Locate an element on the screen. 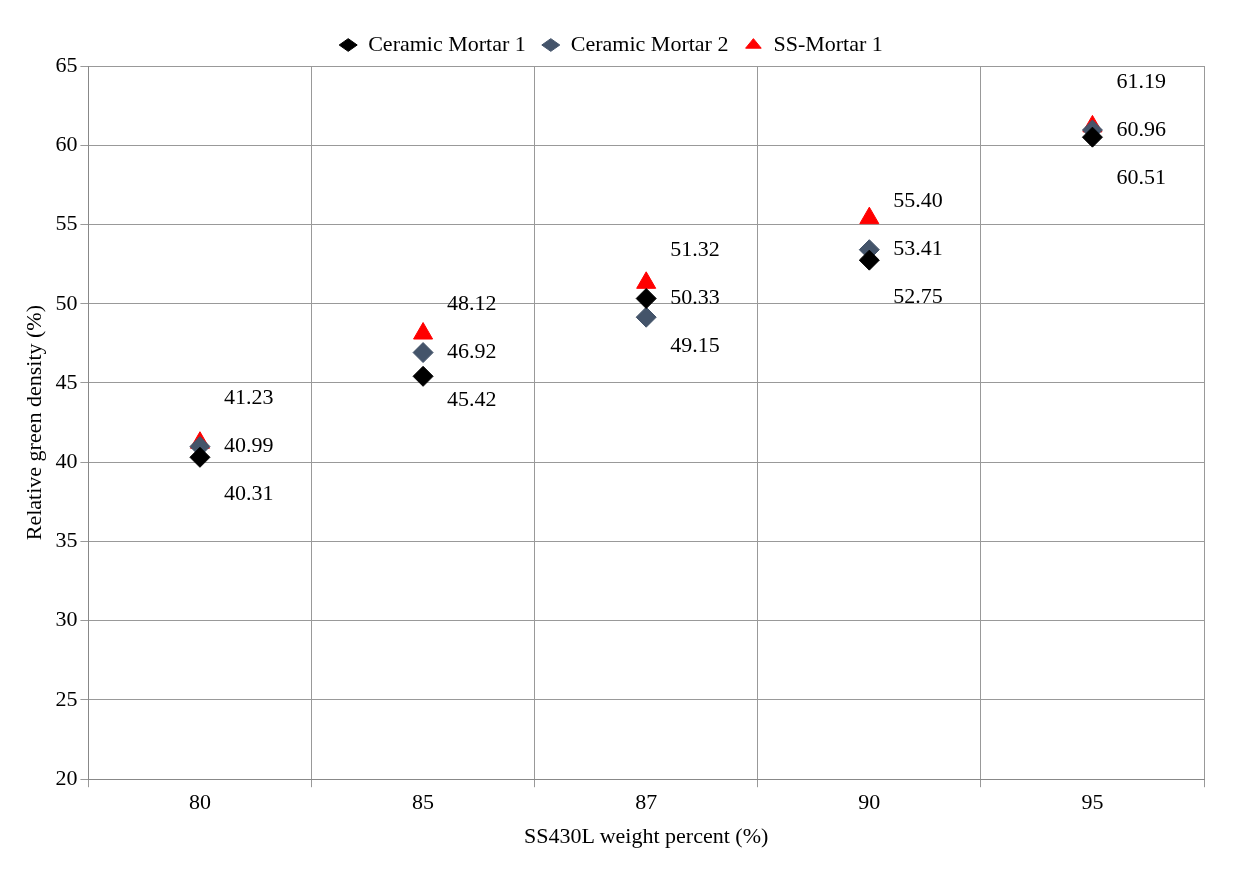 This screenshot has height=872, width=1252. data-label: 50.33 is located at coordinates (695, 297).